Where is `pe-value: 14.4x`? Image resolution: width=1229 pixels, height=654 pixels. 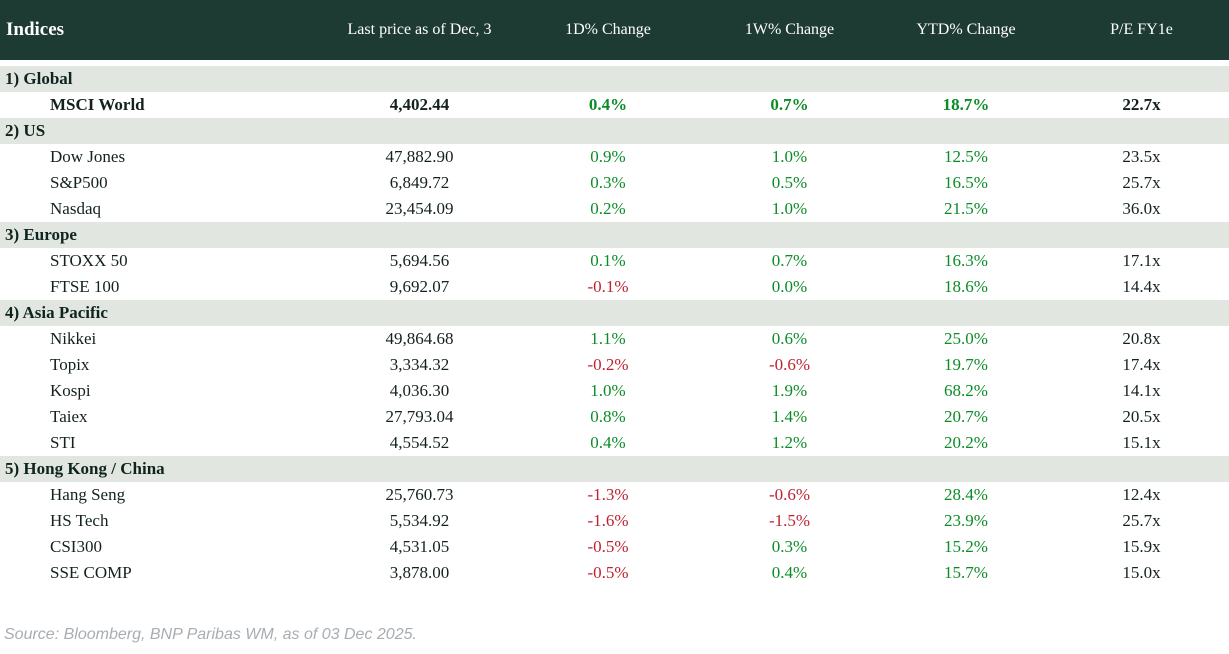 pe-value: 14.4x is located at coordinates (1141, 286).